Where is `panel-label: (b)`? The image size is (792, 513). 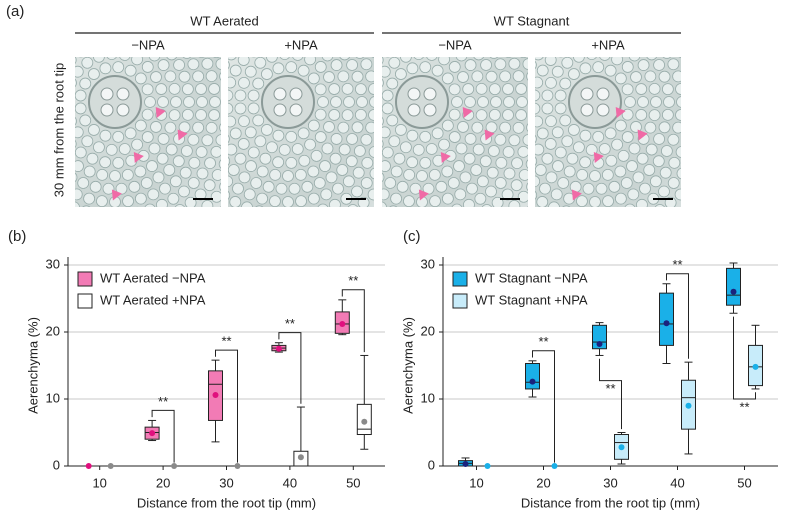
panel-label: (b) is located at coordinates (17, 236).